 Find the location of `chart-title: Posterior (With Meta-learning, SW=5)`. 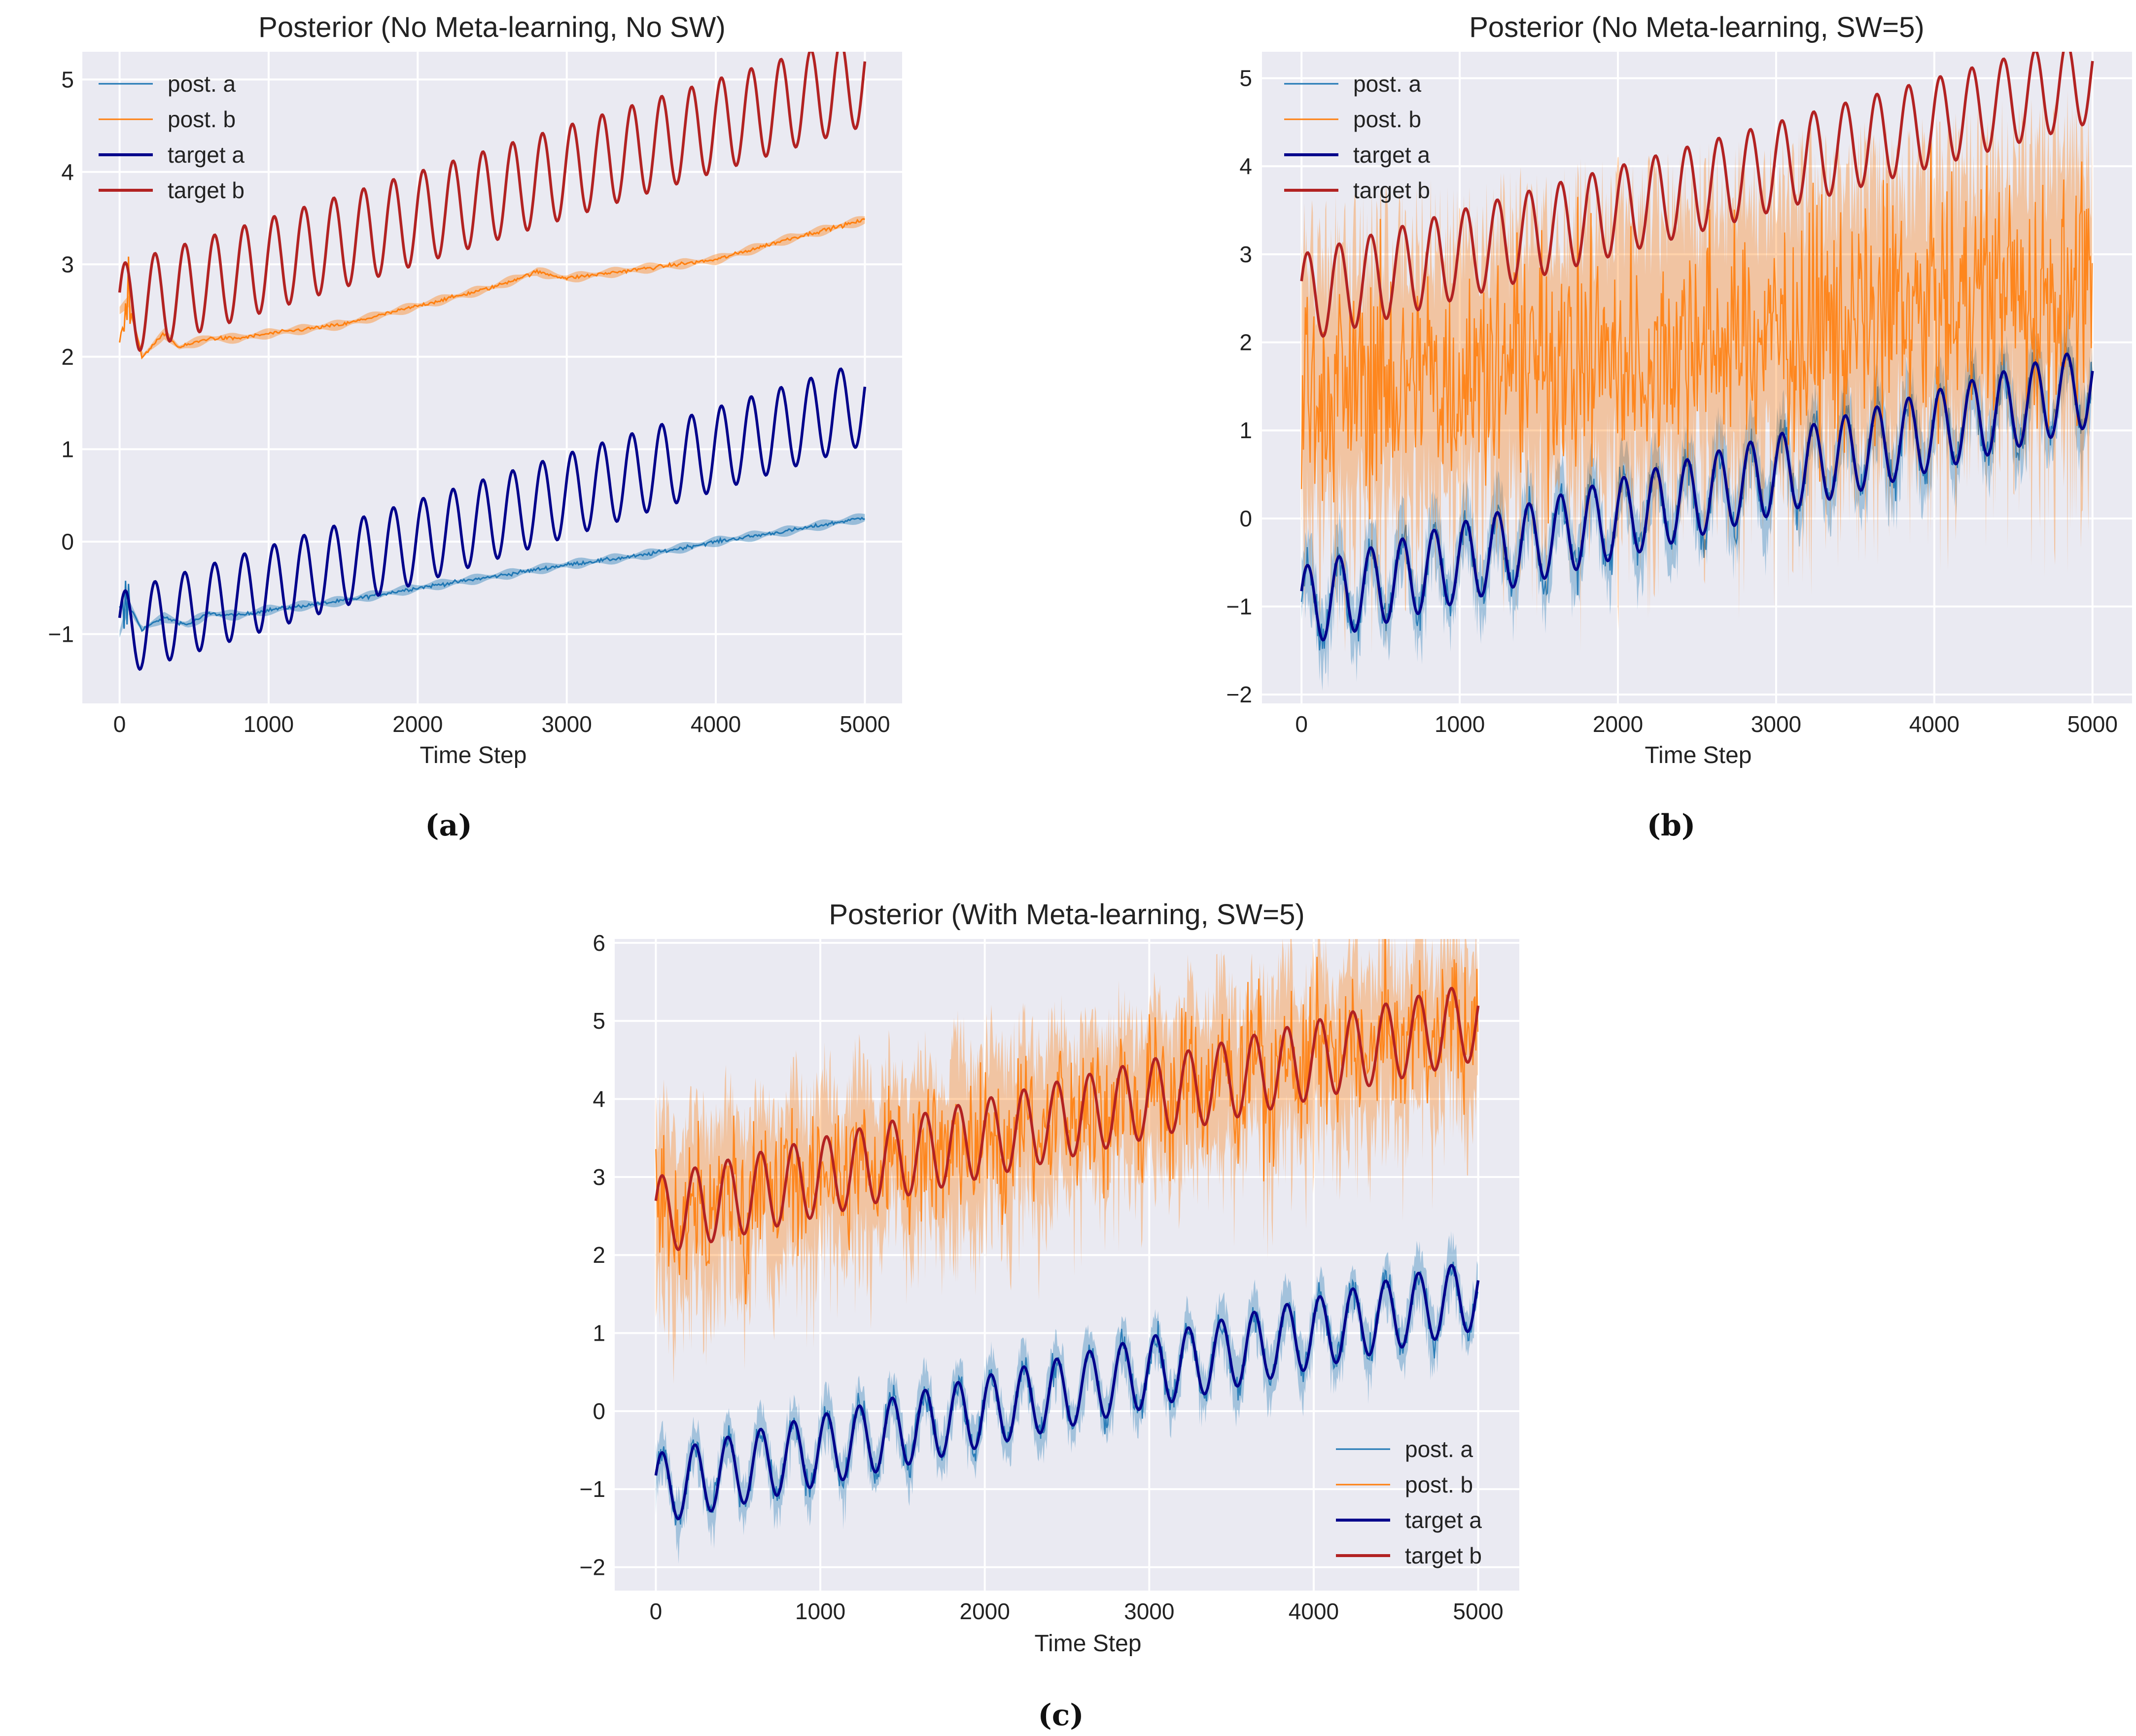

chart-title: Posterior (With Meta-learning, SW=5) is located at coordinates (1066, 915).